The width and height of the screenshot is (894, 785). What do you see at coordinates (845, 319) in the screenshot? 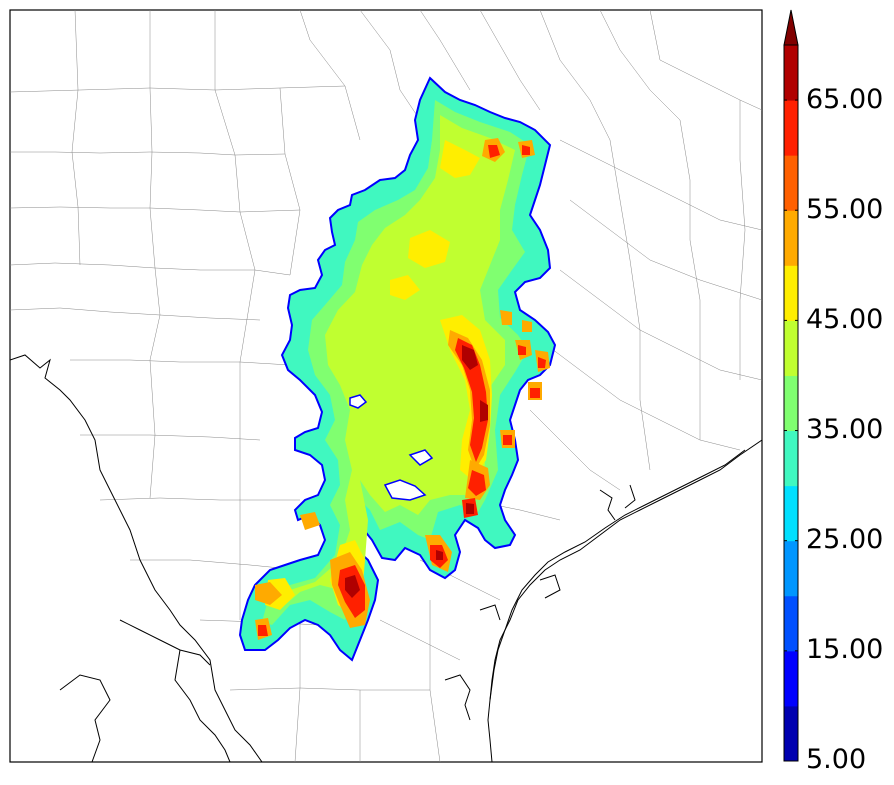
I see `colorbar-tick-label: 45.00` at bounding box center [845, 319].